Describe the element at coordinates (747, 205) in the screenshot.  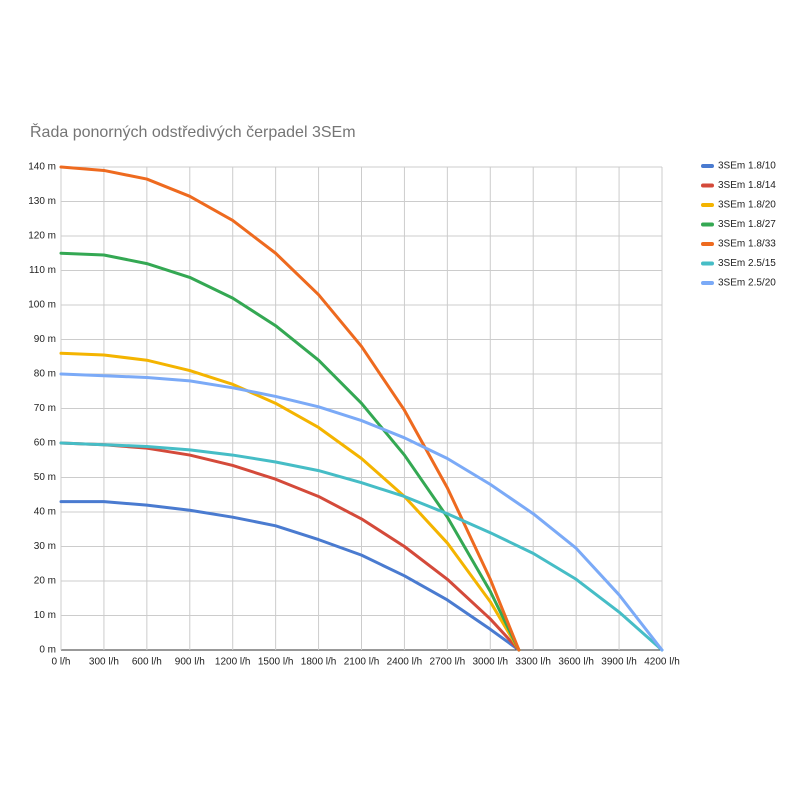
I see `legend-label: 3SEm 1.8/20` at that location.